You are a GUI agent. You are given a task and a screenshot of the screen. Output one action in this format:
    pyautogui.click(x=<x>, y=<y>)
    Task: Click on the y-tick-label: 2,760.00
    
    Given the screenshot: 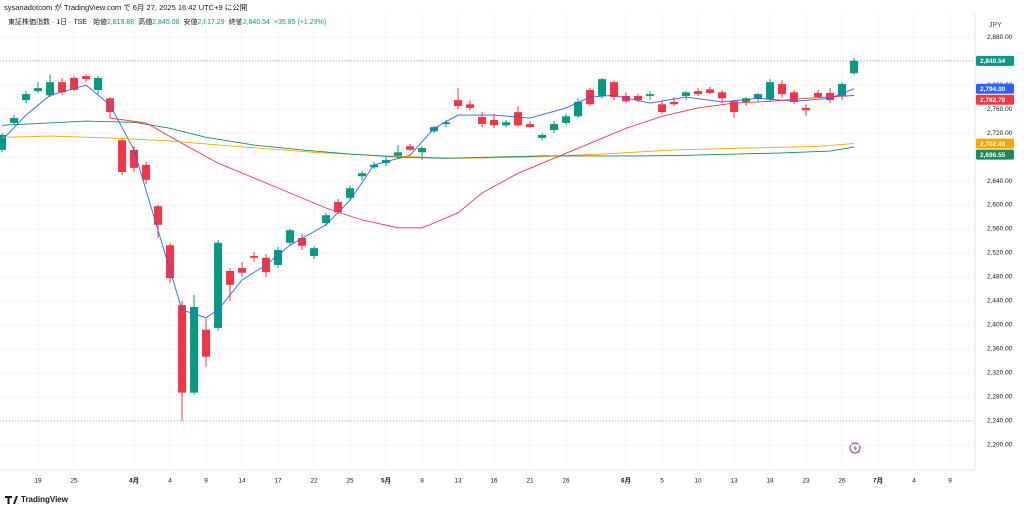 What is the action you would take?
    pyautogui.click(x=1000, y=109)
    